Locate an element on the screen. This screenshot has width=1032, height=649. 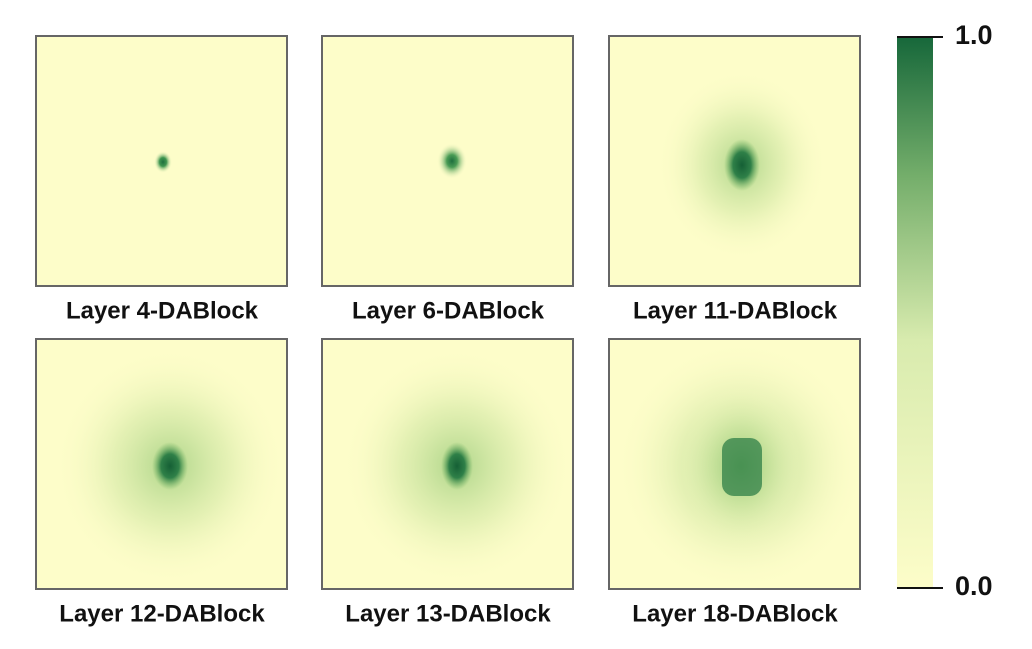
colorbar is located at coordinates (915, 312).